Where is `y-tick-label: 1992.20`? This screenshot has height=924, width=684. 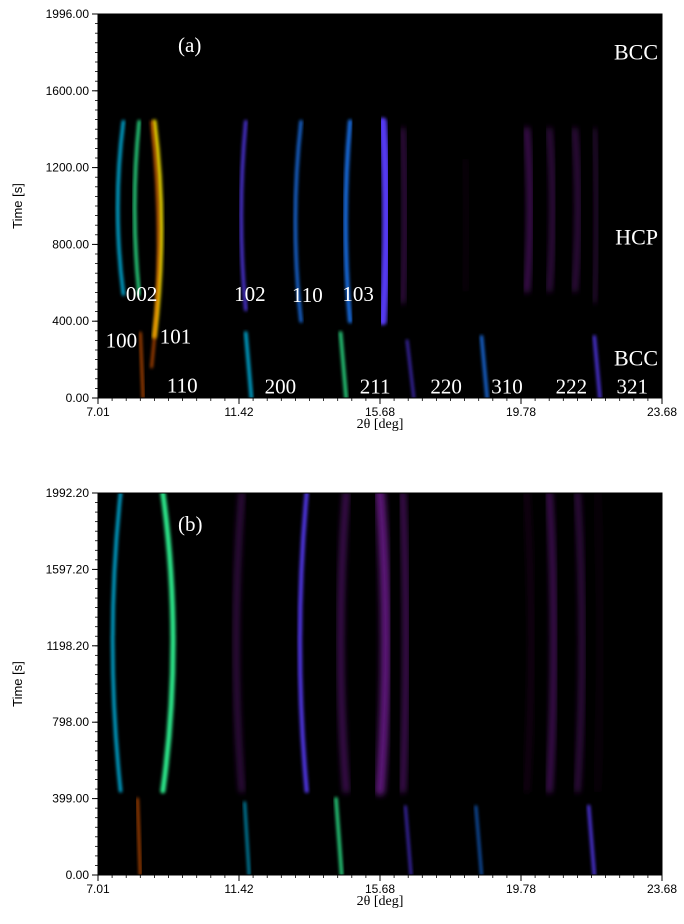
y-tick-label: 1992.20 is located at coordinates (68, 493).